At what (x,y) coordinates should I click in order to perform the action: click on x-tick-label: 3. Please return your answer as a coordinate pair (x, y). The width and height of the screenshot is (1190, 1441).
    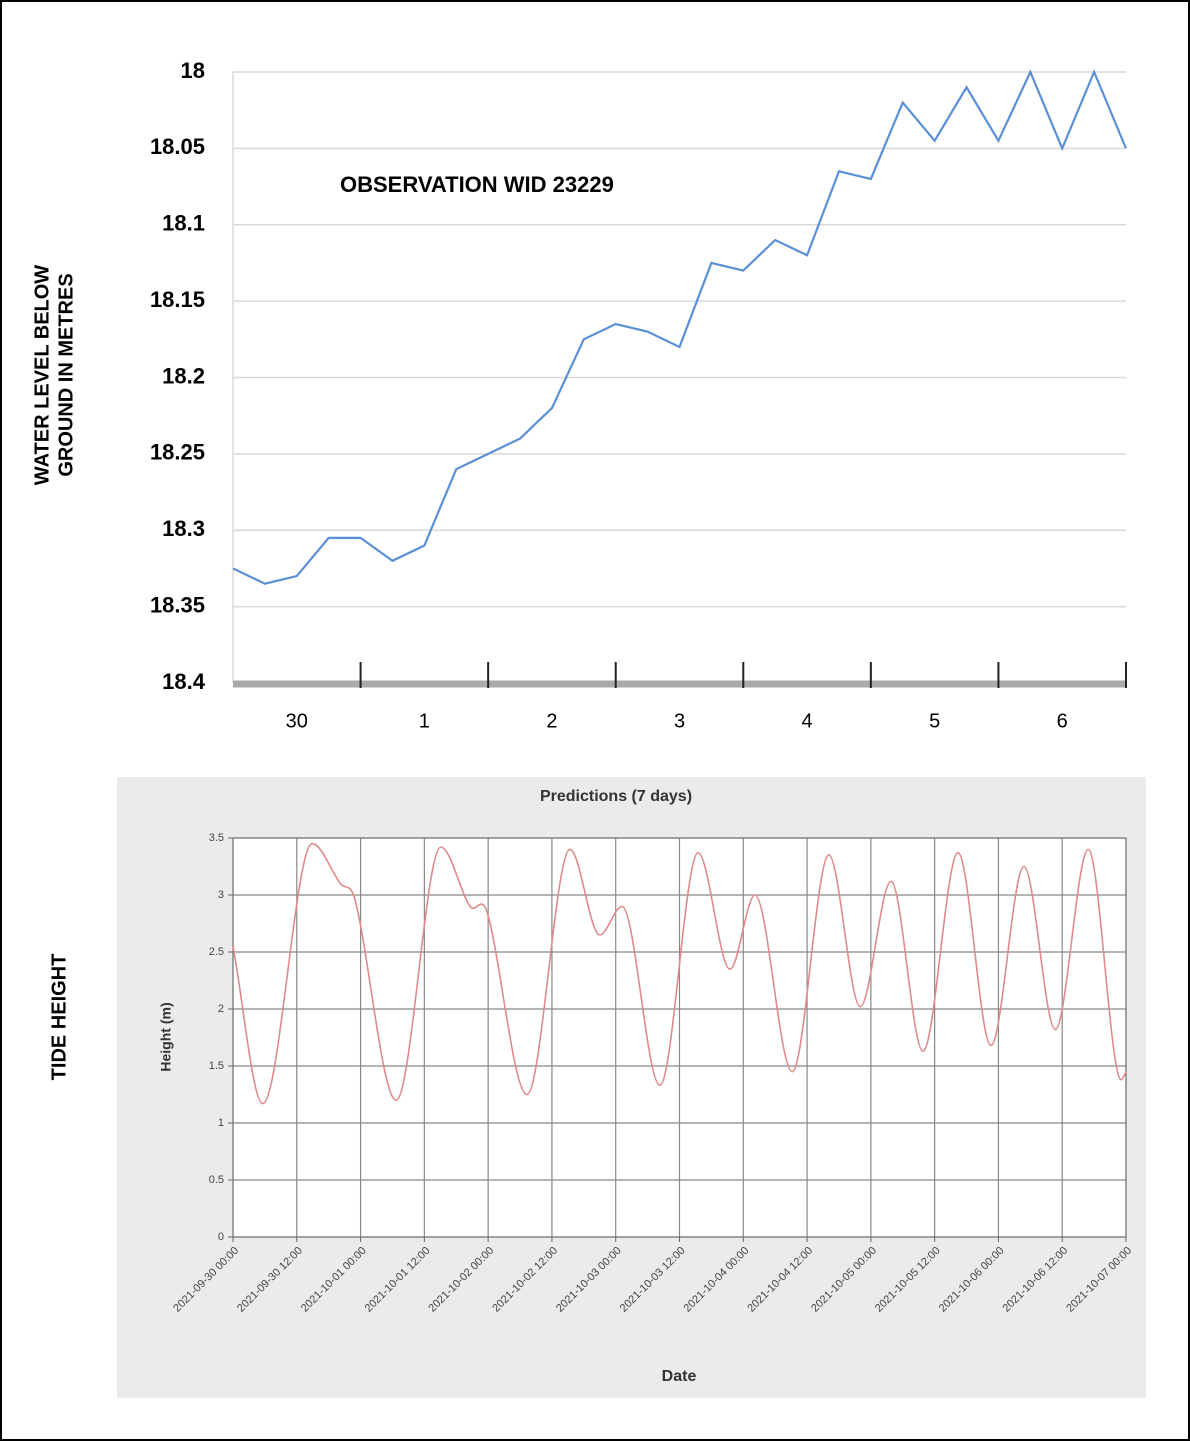
    Looking at the image, I should click on (679, 721).